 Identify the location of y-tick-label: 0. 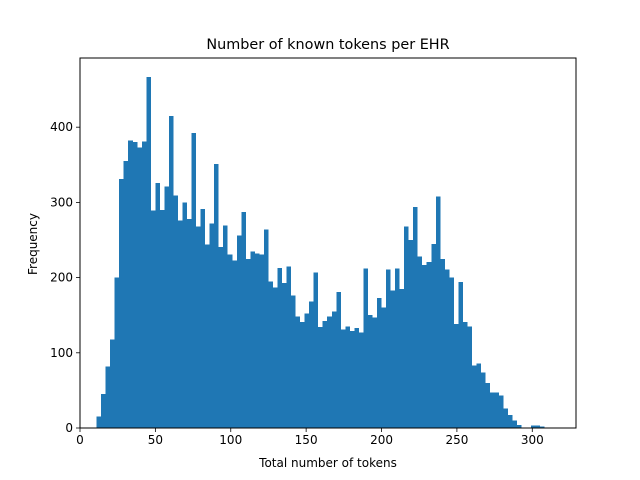
(69, 428).